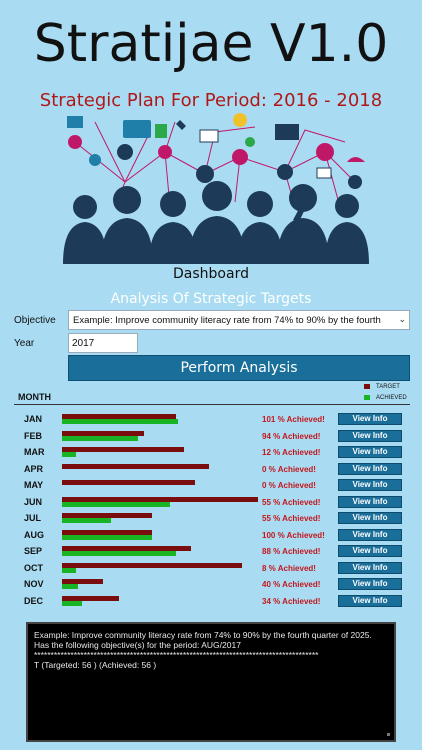  What do you see at coordinates (34, 468) in the screenshot?
I see `month-label: APR` at bounding box center [34, 468].